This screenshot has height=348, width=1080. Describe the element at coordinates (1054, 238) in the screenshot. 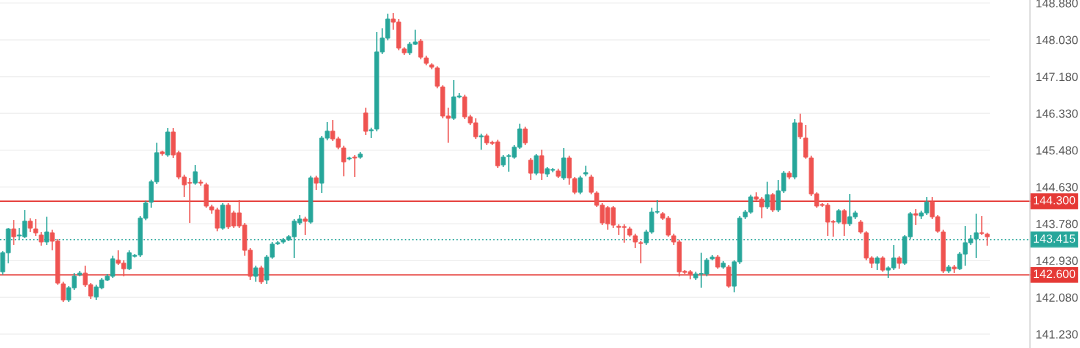

I see `ref-line-label: 143.415` at that location.